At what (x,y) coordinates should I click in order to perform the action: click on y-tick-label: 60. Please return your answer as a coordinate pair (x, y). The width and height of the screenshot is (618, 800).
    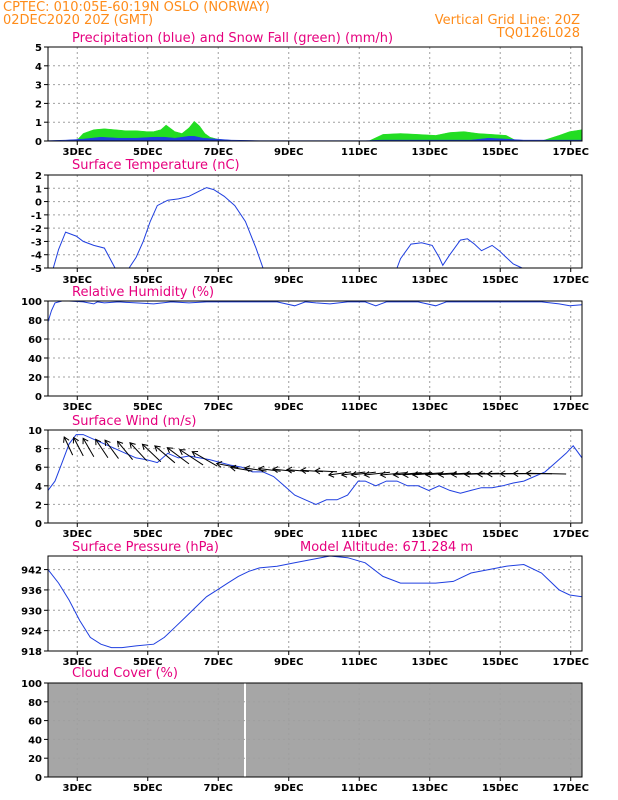
    Looking at the image, I should click on (35, 340).